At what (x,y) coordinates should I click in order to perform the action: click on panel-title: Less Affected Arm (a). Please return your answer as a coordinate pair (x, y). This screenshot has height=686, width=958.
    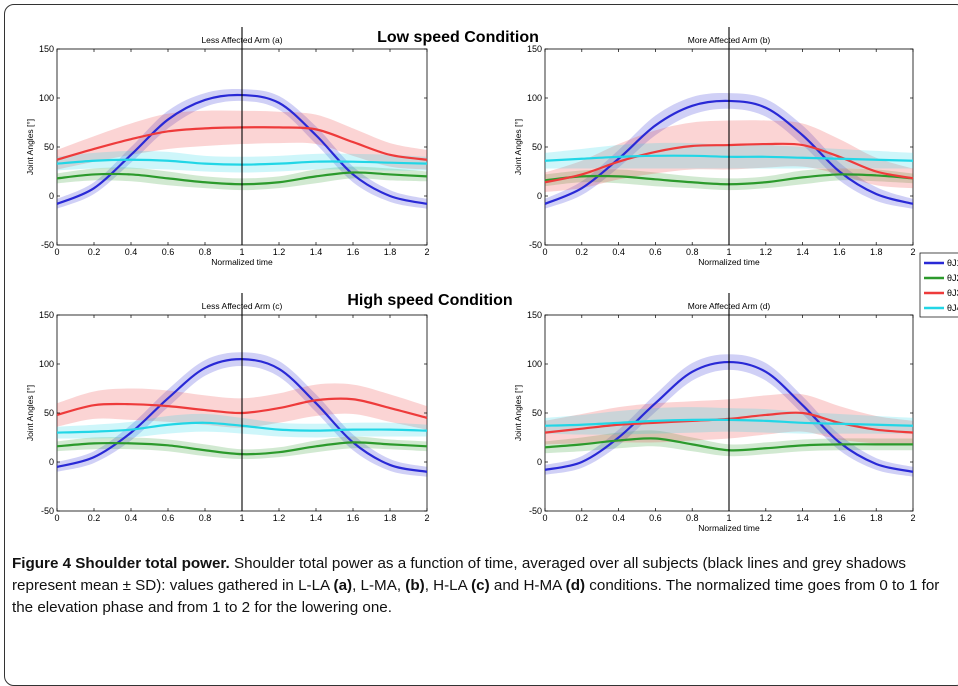
    Looking at the image, I should click on (241, 40).